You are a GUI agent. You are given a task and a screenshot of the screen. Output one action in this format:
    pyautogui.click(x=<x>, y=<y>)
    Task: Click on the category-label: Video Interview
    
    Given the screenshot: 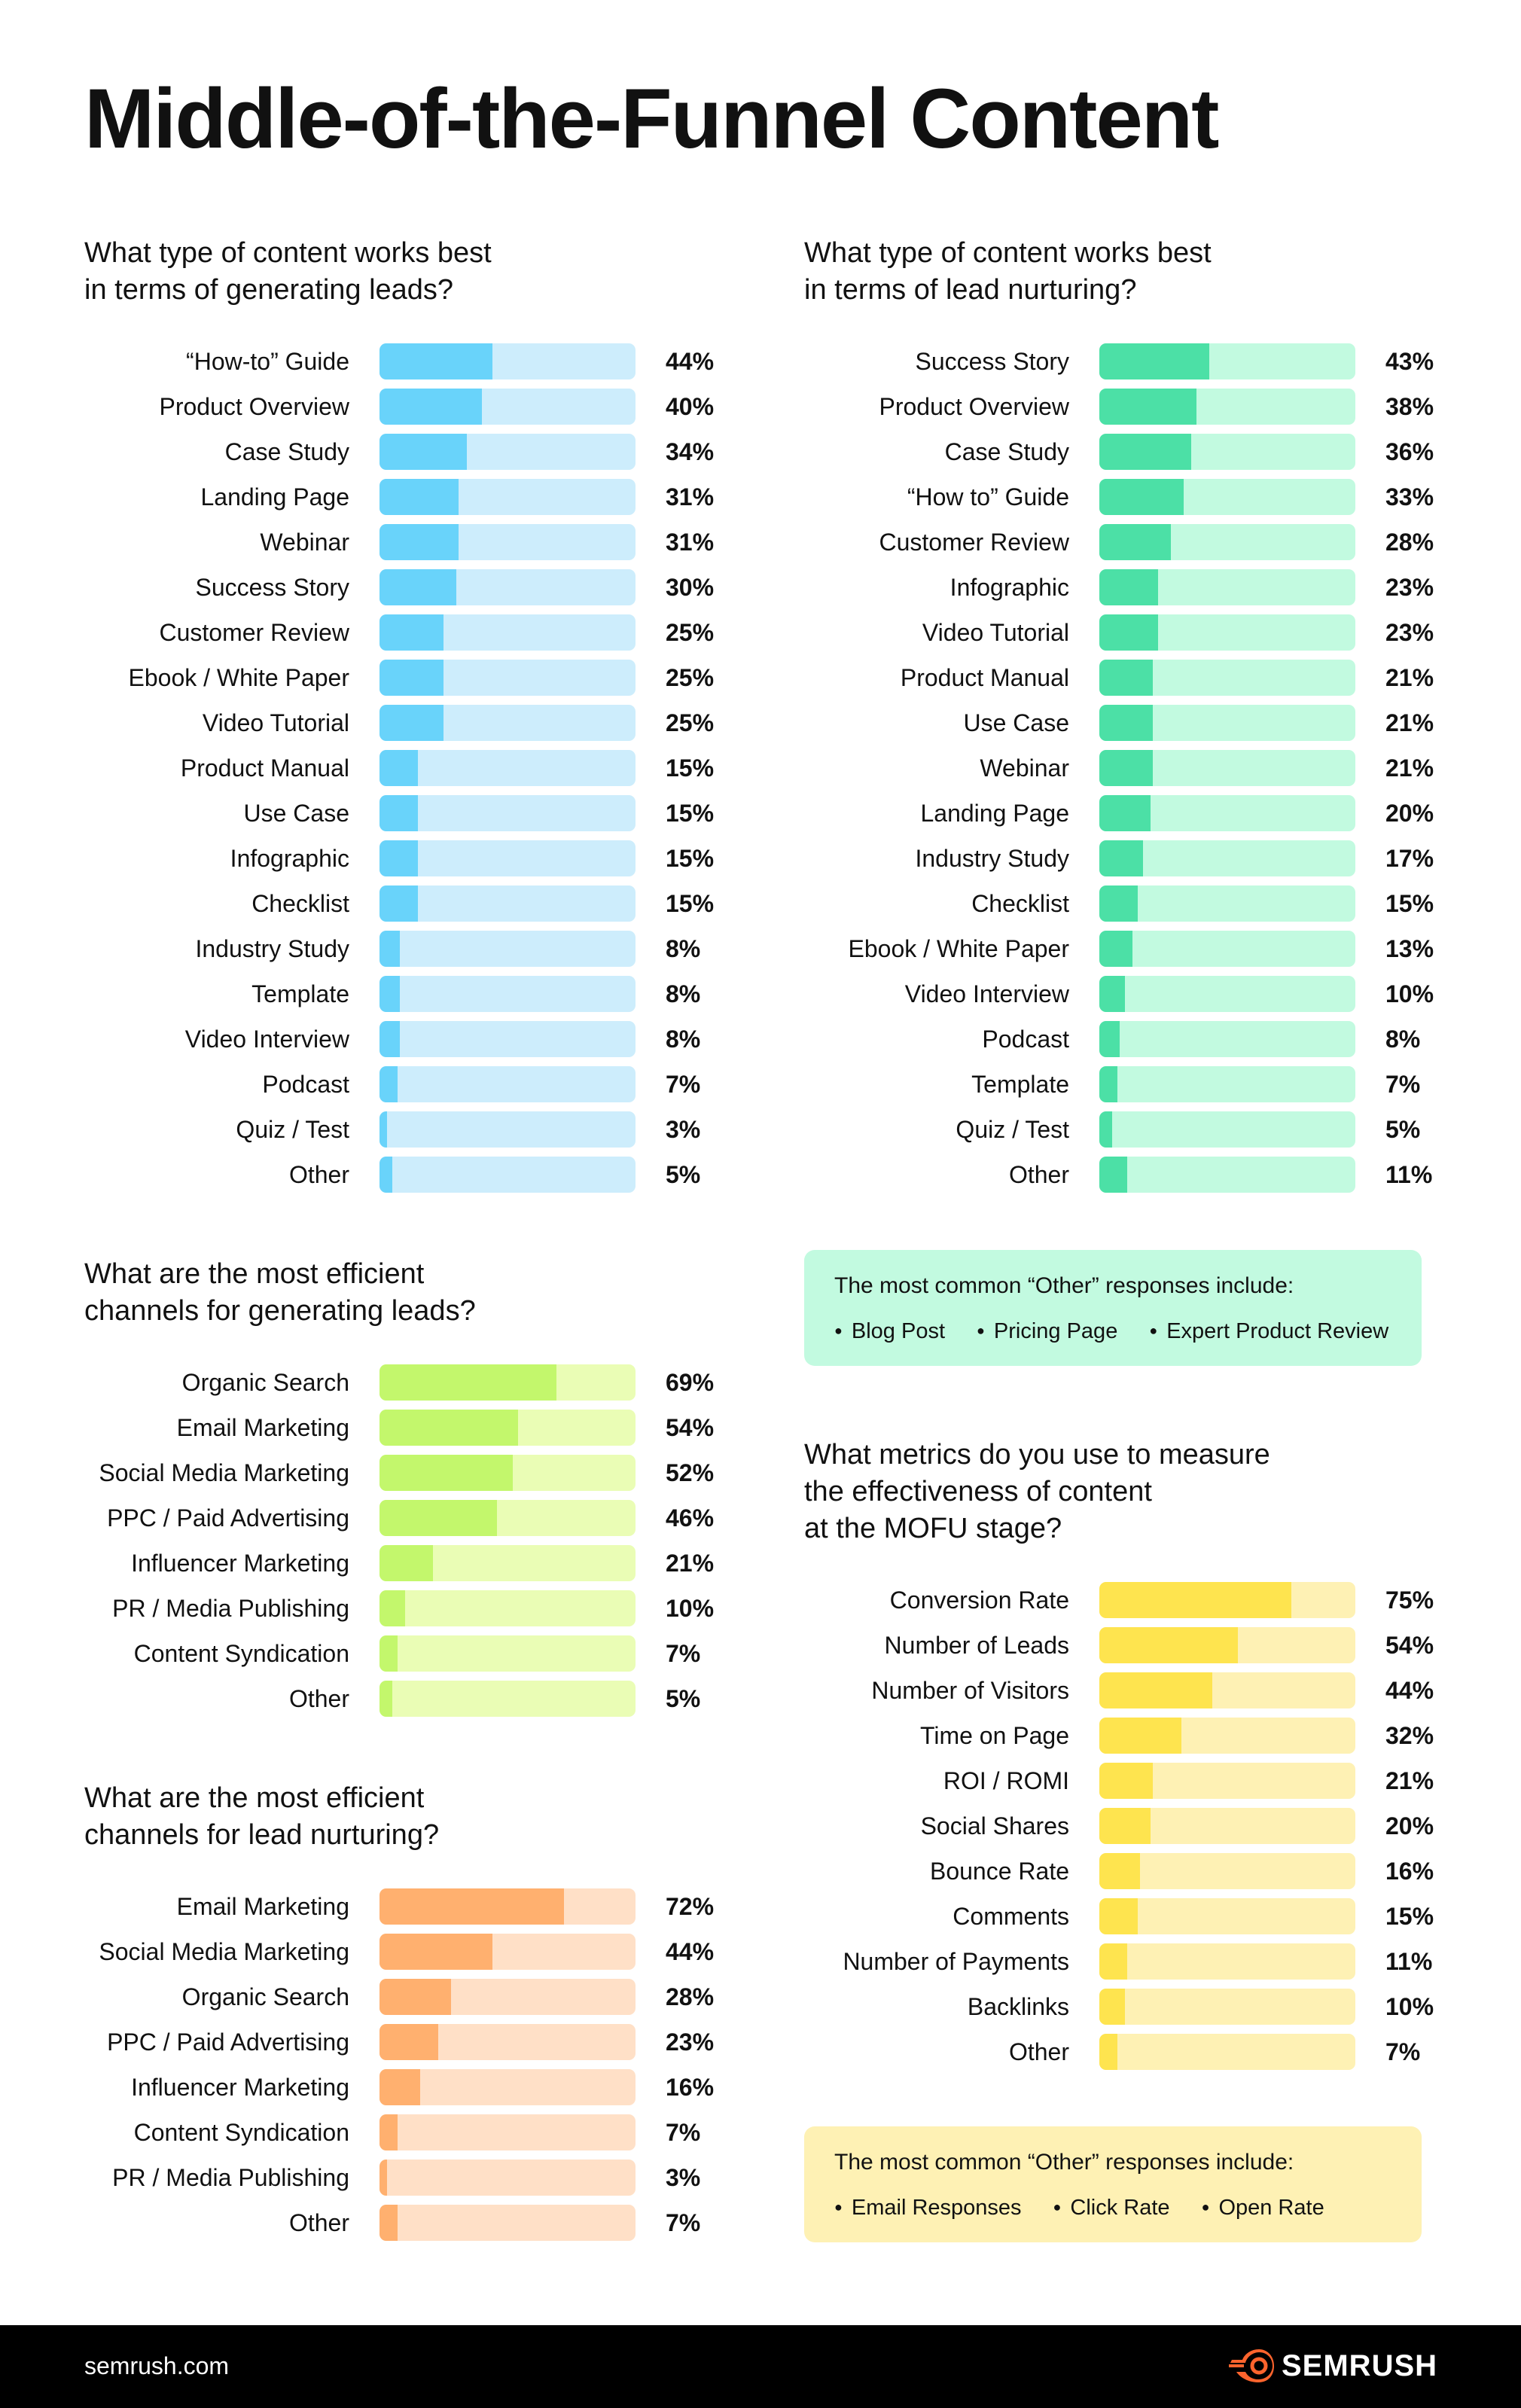 What is the action you would take?
    pyautogui.click(x=987, y=993)
    